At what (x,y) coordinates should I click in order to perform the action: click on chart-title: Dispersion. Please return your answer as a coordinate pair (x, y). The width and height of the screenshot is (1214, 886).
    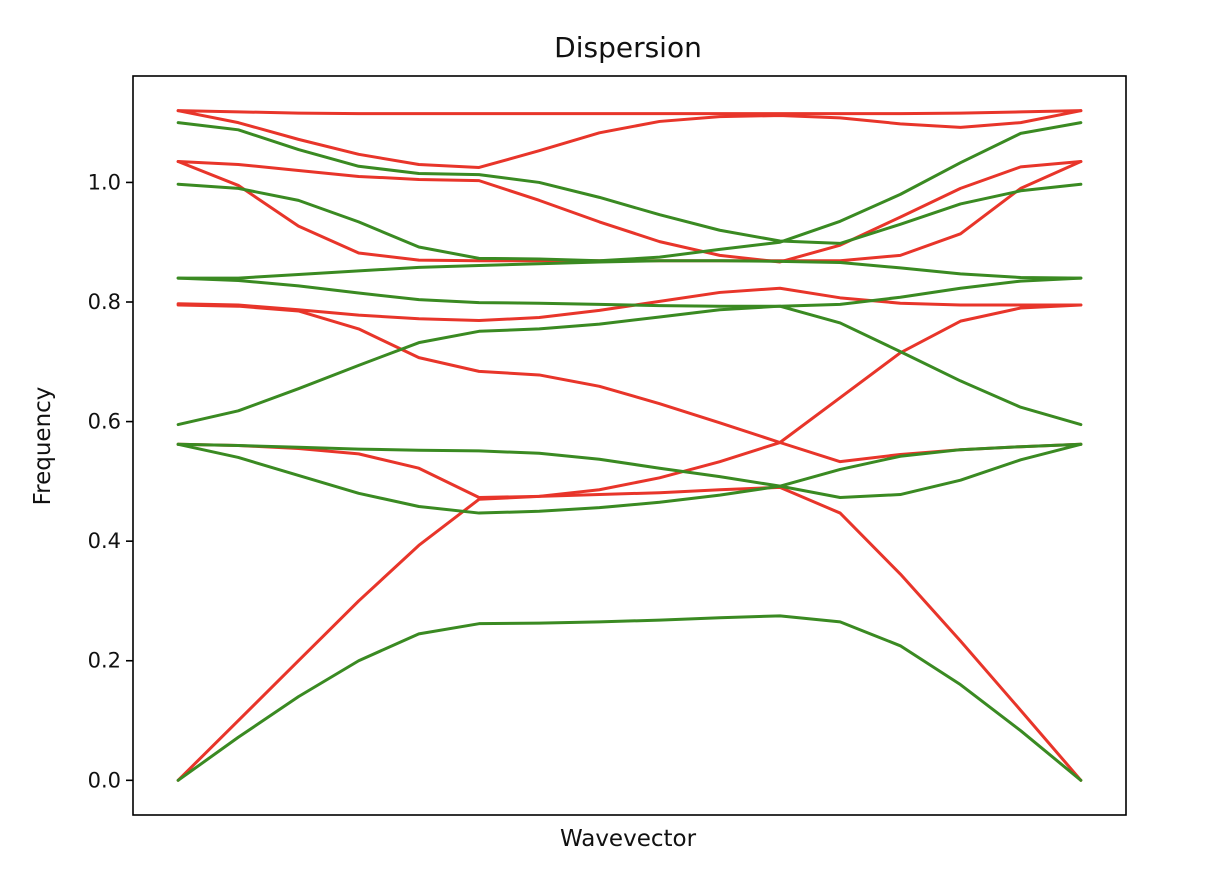
    Looking at the image, I should click on (628, 47).